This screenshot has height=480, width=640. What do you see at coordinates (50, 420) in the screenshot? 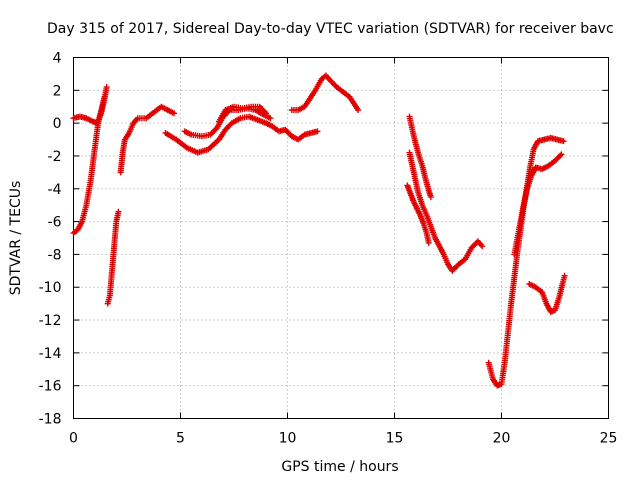
I see `y-tick-label: -18` at bounding box center [50, 420].